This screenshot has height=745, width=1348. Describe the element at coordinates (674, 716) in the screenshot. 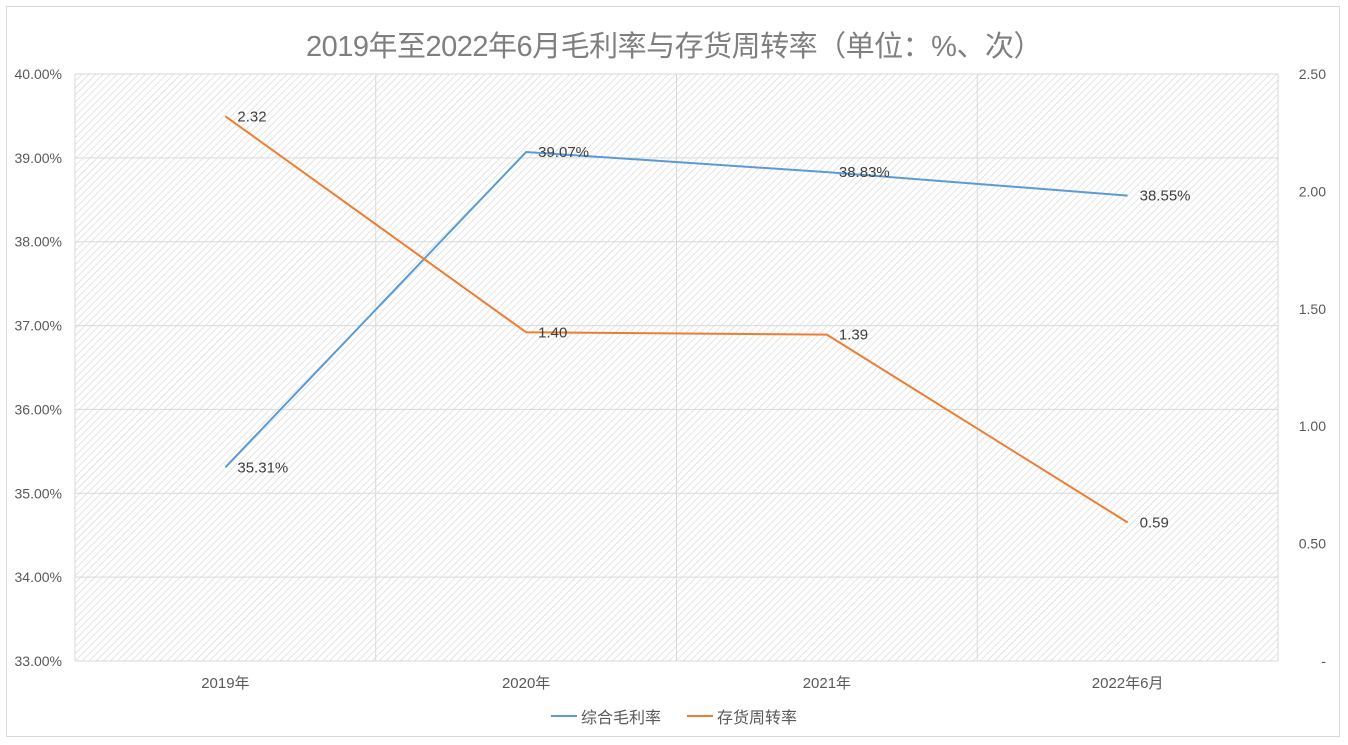

I see `legend: 综合毛利率 存货周转率` at that location.